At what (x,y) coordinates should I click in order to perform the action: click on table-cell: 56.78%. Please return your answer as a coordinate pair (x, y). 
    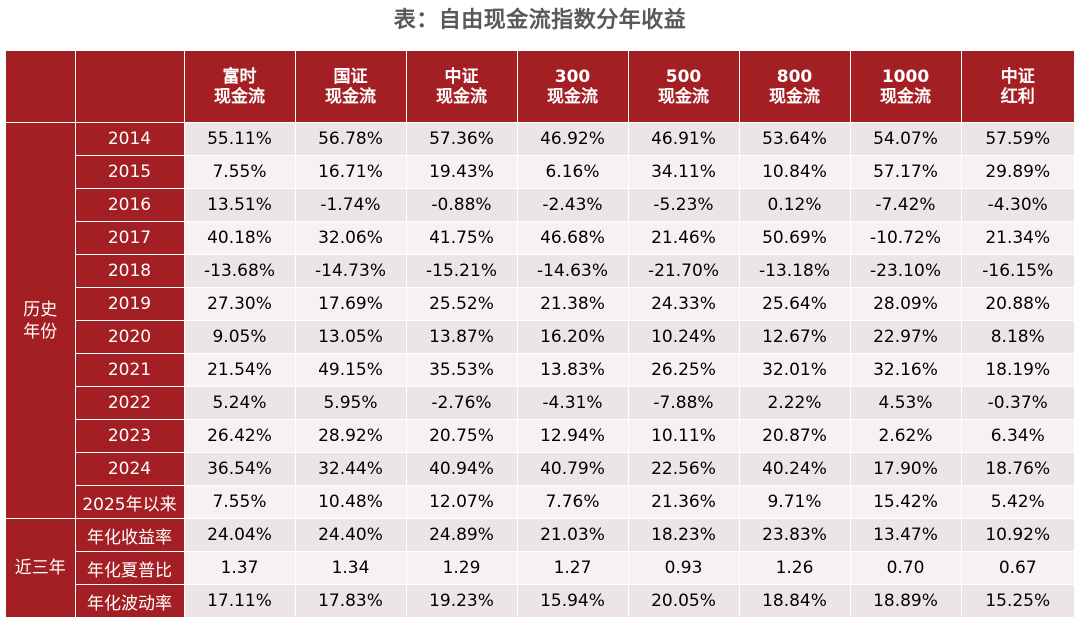
    Looking at the image, I should click on (351, 139).